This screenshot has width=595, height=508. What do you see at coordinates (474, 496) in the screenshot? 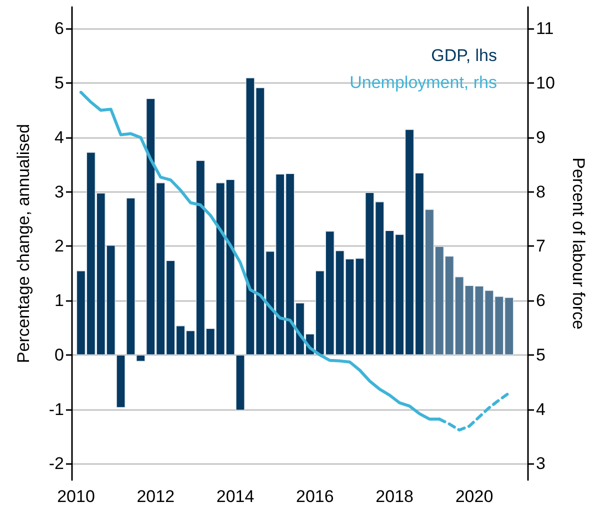
I see `x-tick-label: 2020` at bounding box center [474, 496].